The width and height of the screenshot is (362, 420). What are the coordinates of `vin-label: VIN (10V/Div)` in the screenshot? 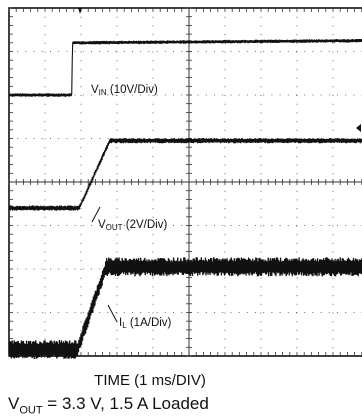 It's located at (124, 90).